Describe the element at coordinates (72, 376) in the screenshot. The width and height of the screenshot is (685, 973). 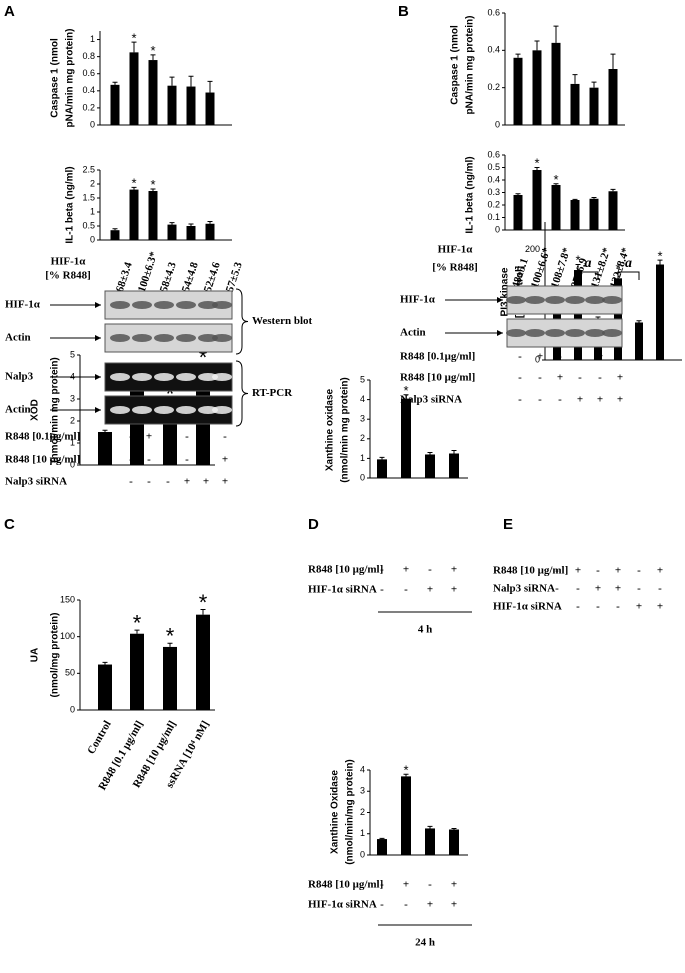
I see `y-tick-label: 4` at that location.